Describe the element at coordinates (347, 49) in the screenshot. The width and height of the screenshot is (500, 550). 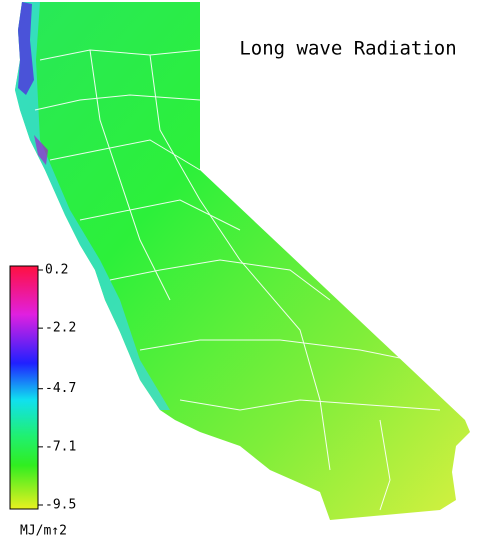
I see `map-title: Long wave Radiation` at that location.